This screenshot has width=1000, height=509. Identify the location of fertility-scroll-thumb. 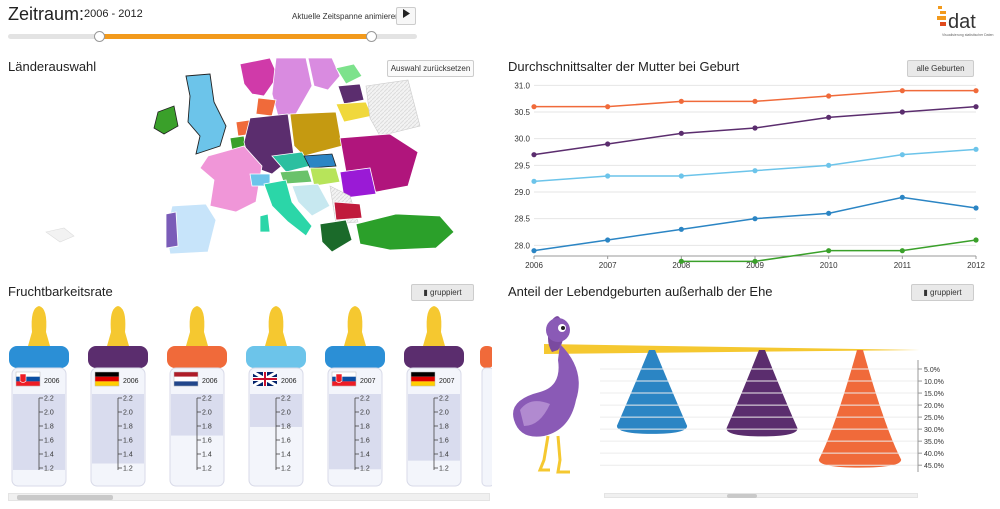
(65, 497).